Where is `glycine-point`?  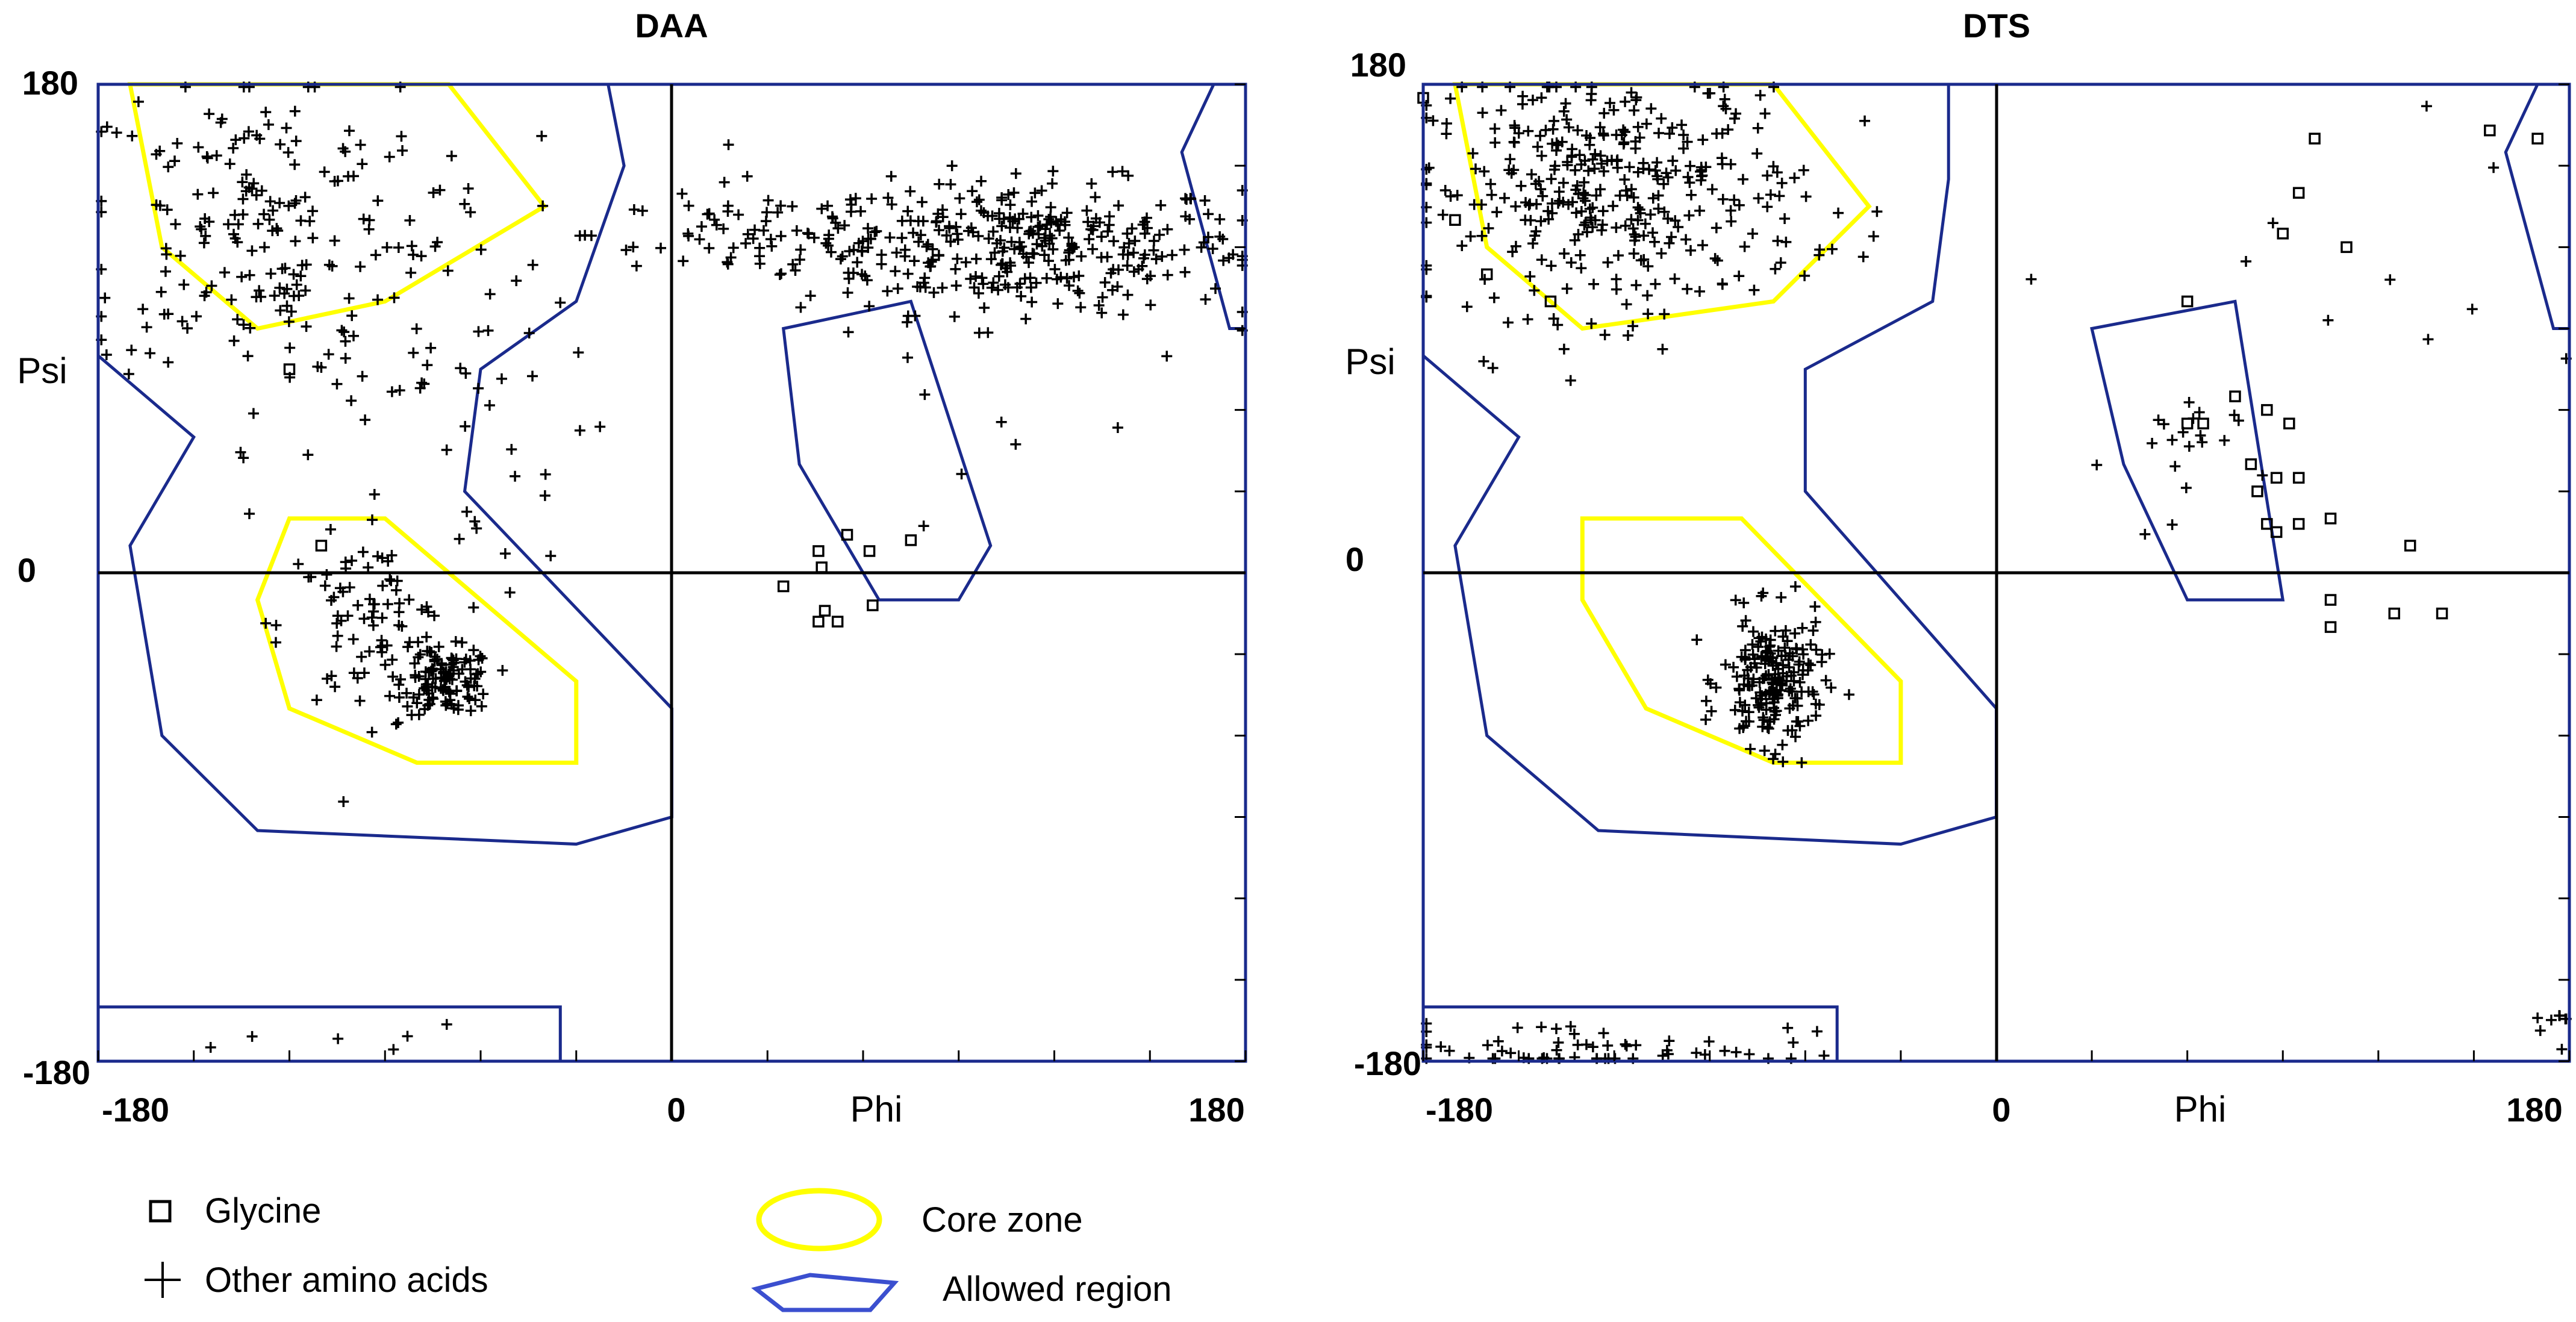 glycine-point is located at coordinates (2298, 524).